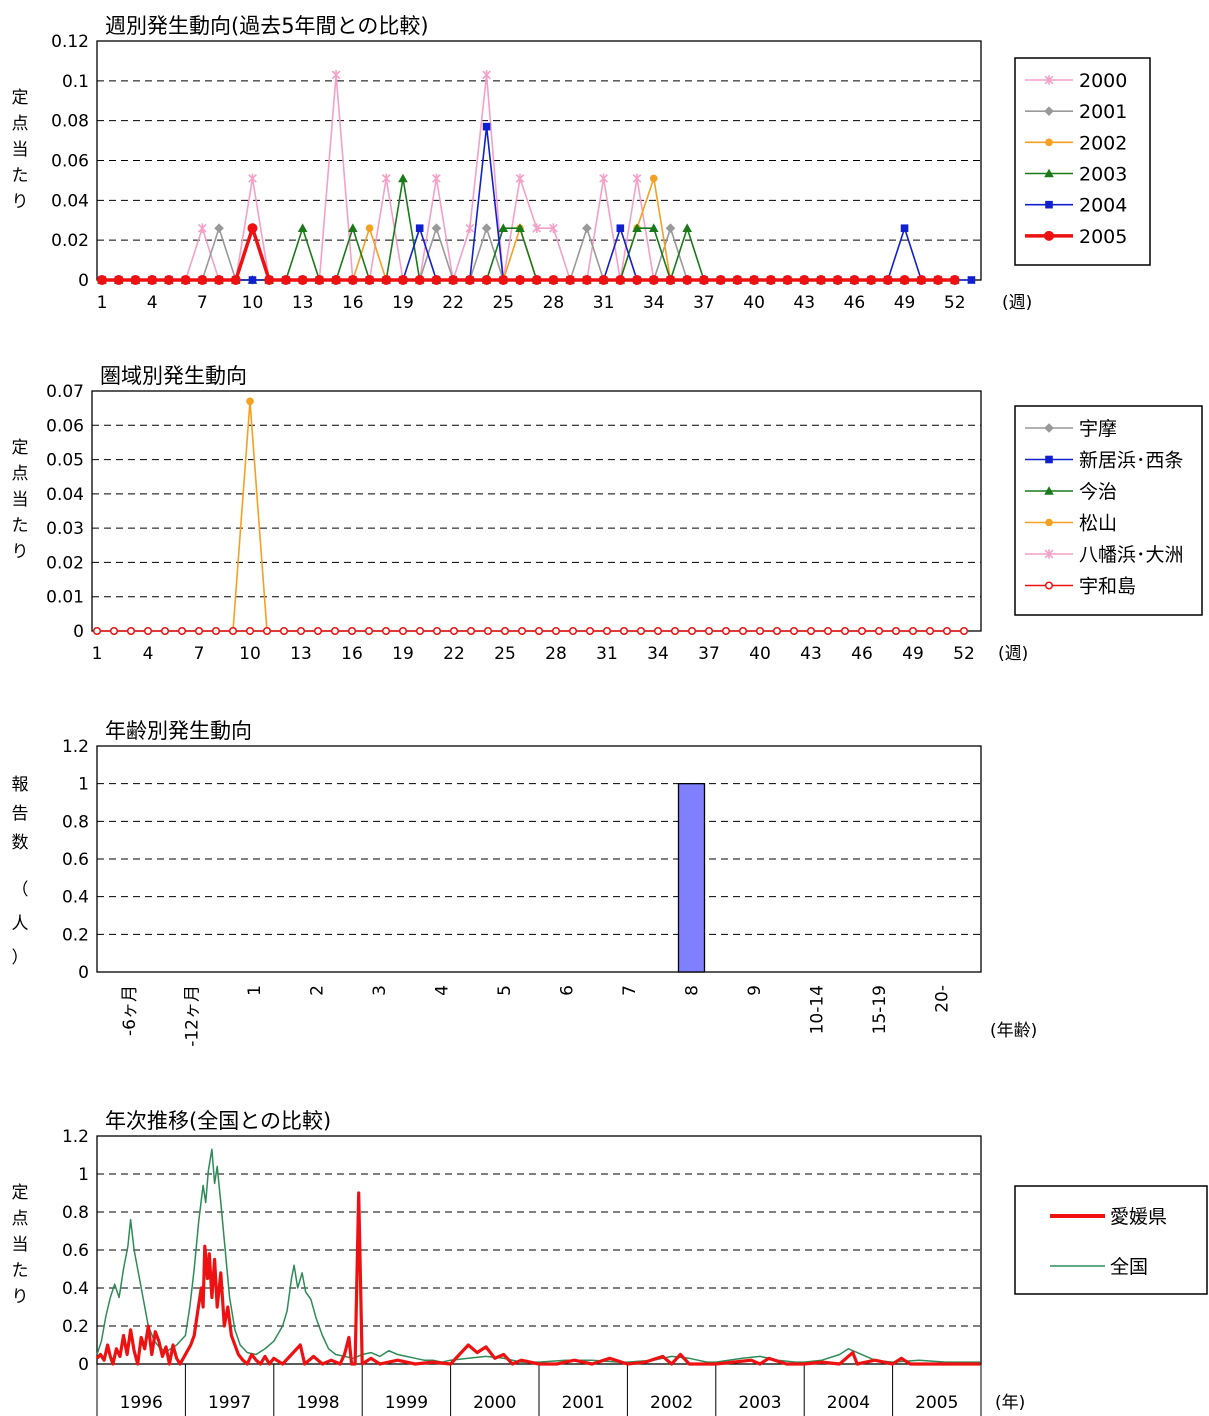 The width and height of the screenshot is (1209, 1416). Describe the element at coordinates (1107, 587) in the screenshot. I see `legend-label: 宇和島` at that location.